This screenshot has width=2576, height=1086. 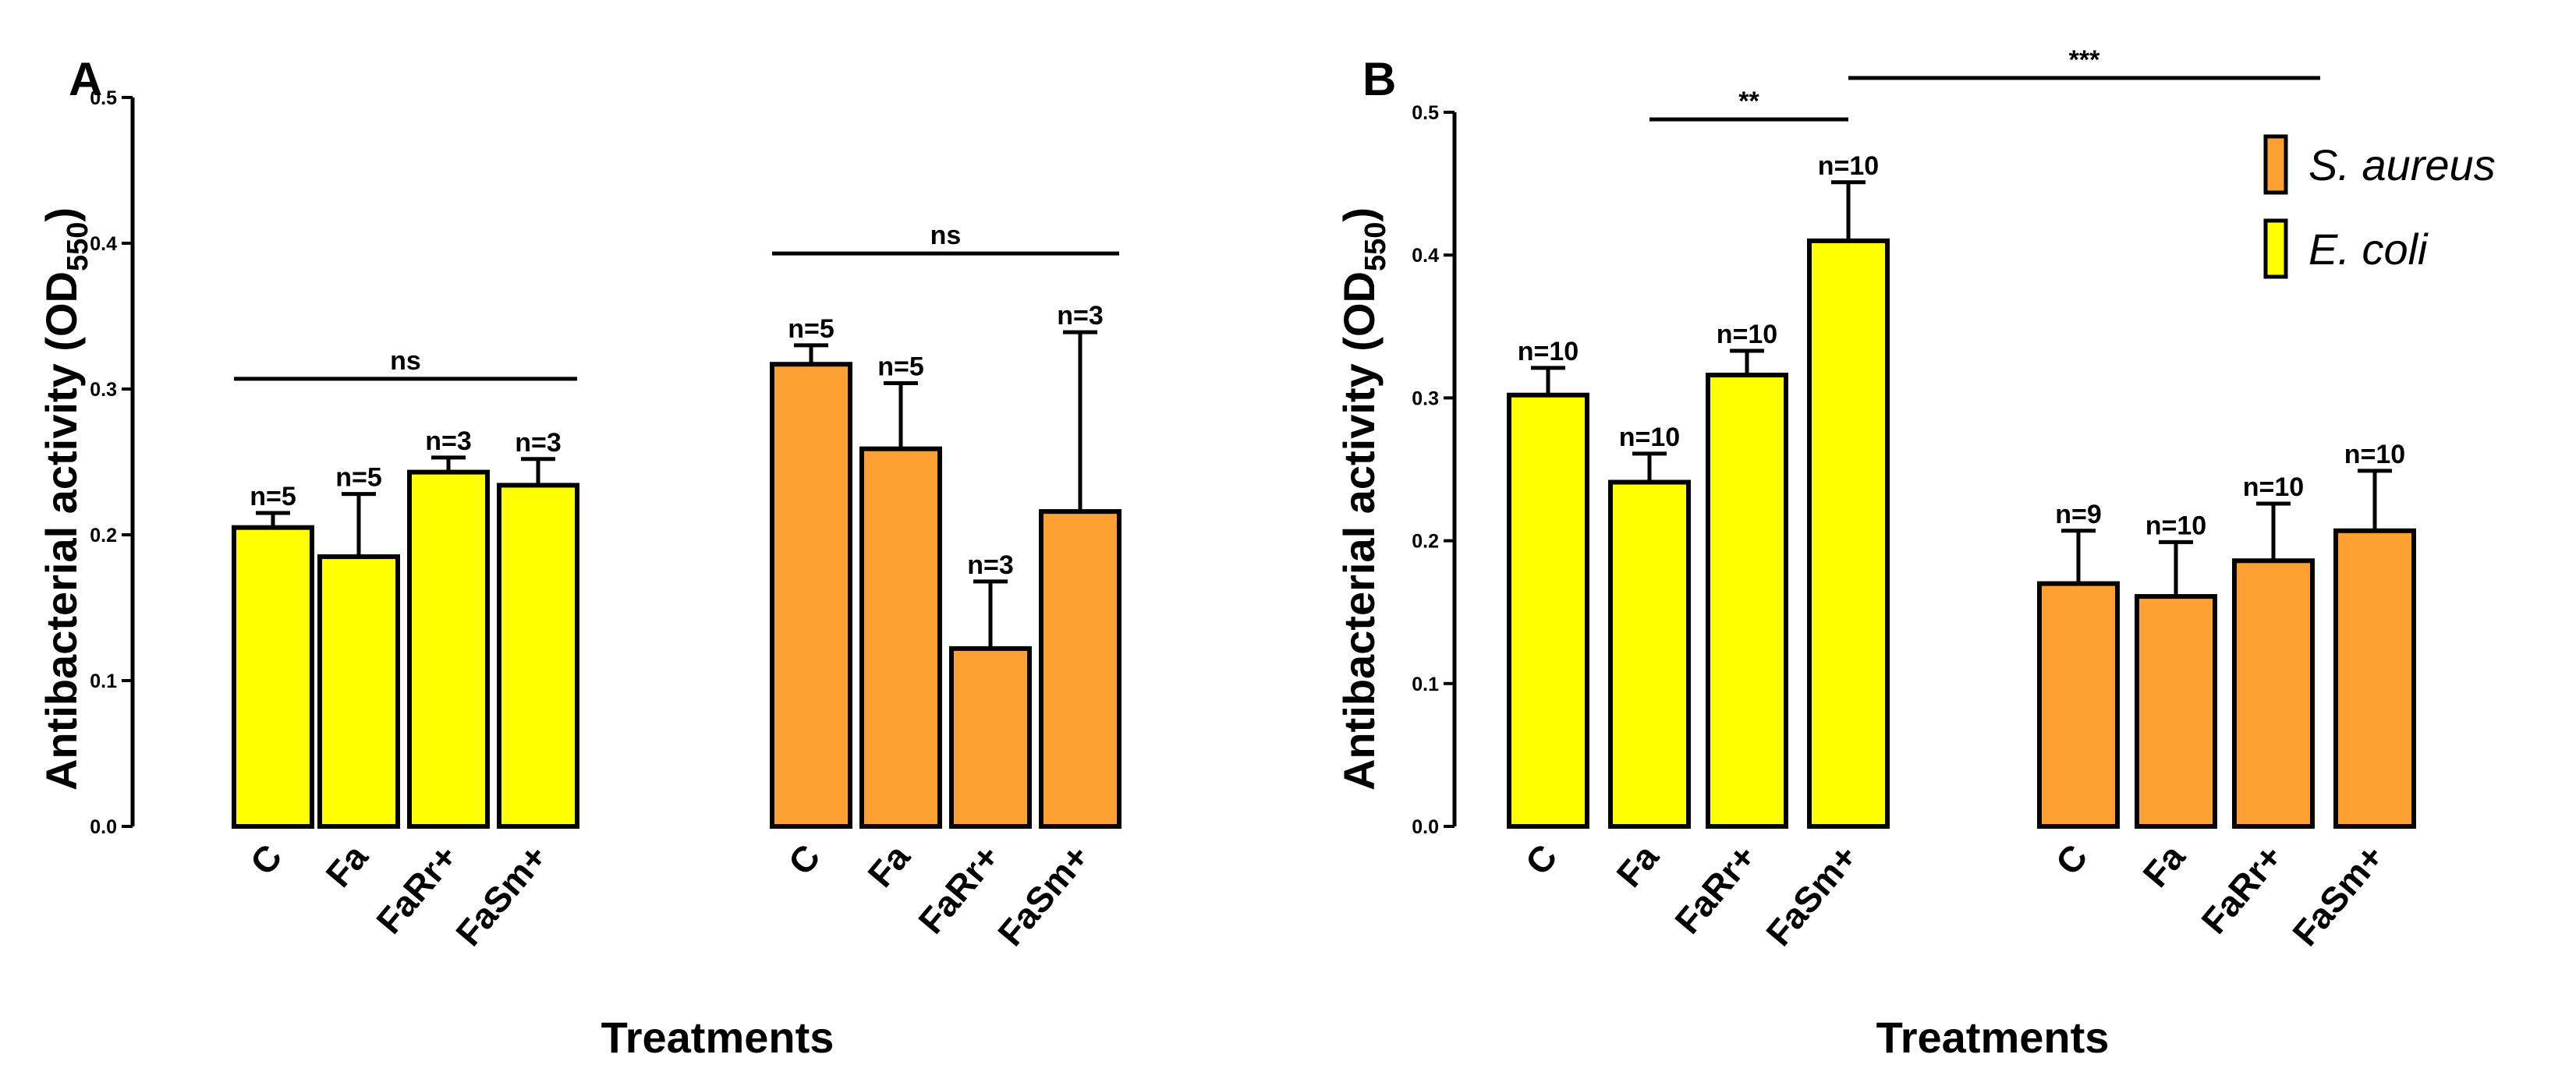 I want to click on panel-a-y-tick-label: 0.5, so click(x=104, y=98).